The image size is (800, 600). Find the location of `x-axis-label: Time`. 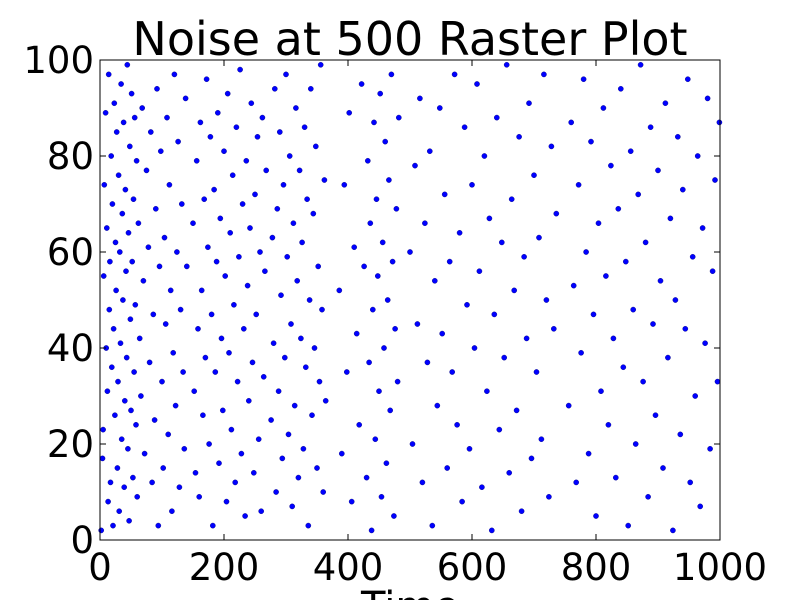

x-axis-label: Time is located at coordinates (409, 592).